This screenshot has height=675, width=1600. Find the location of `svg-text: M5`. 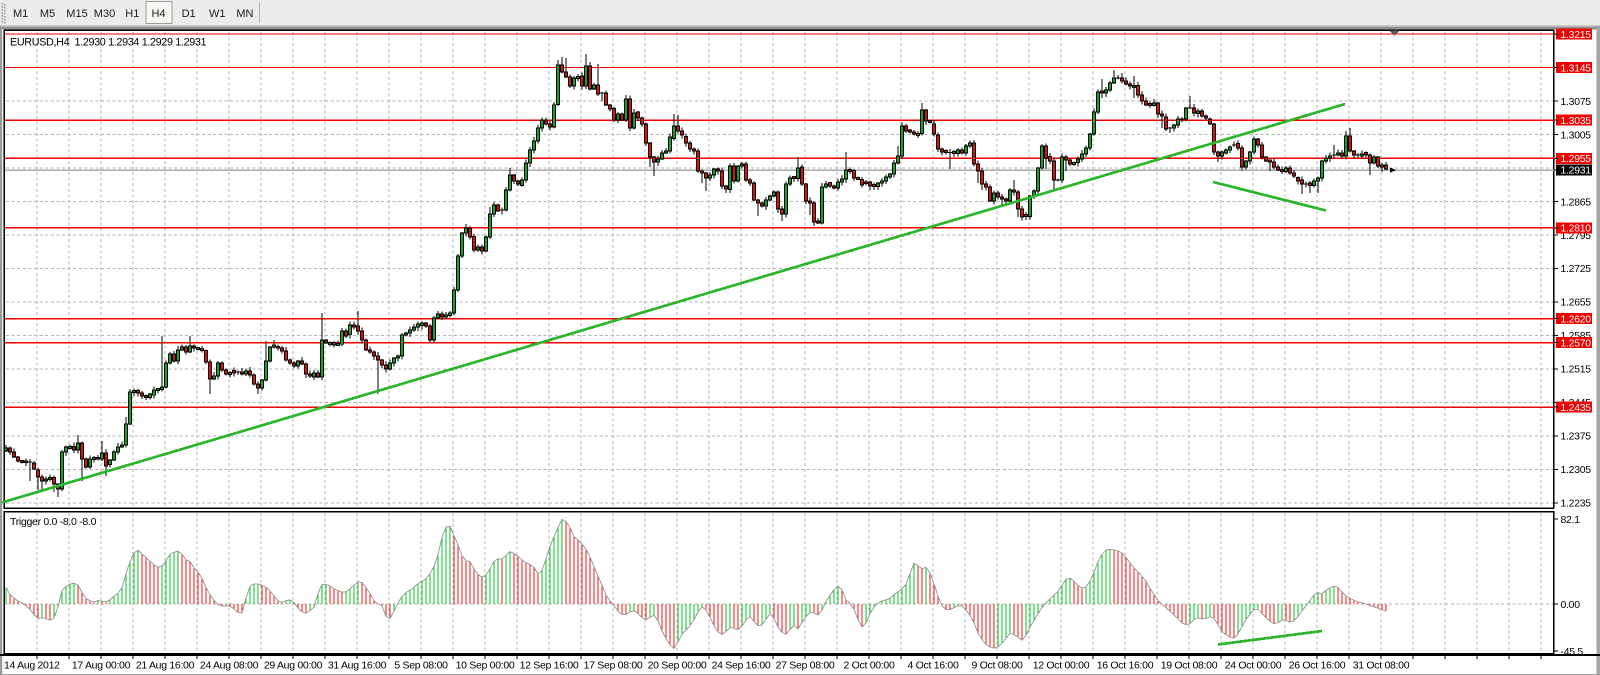

svg-text: M5 is located at coordinates (47, 14).